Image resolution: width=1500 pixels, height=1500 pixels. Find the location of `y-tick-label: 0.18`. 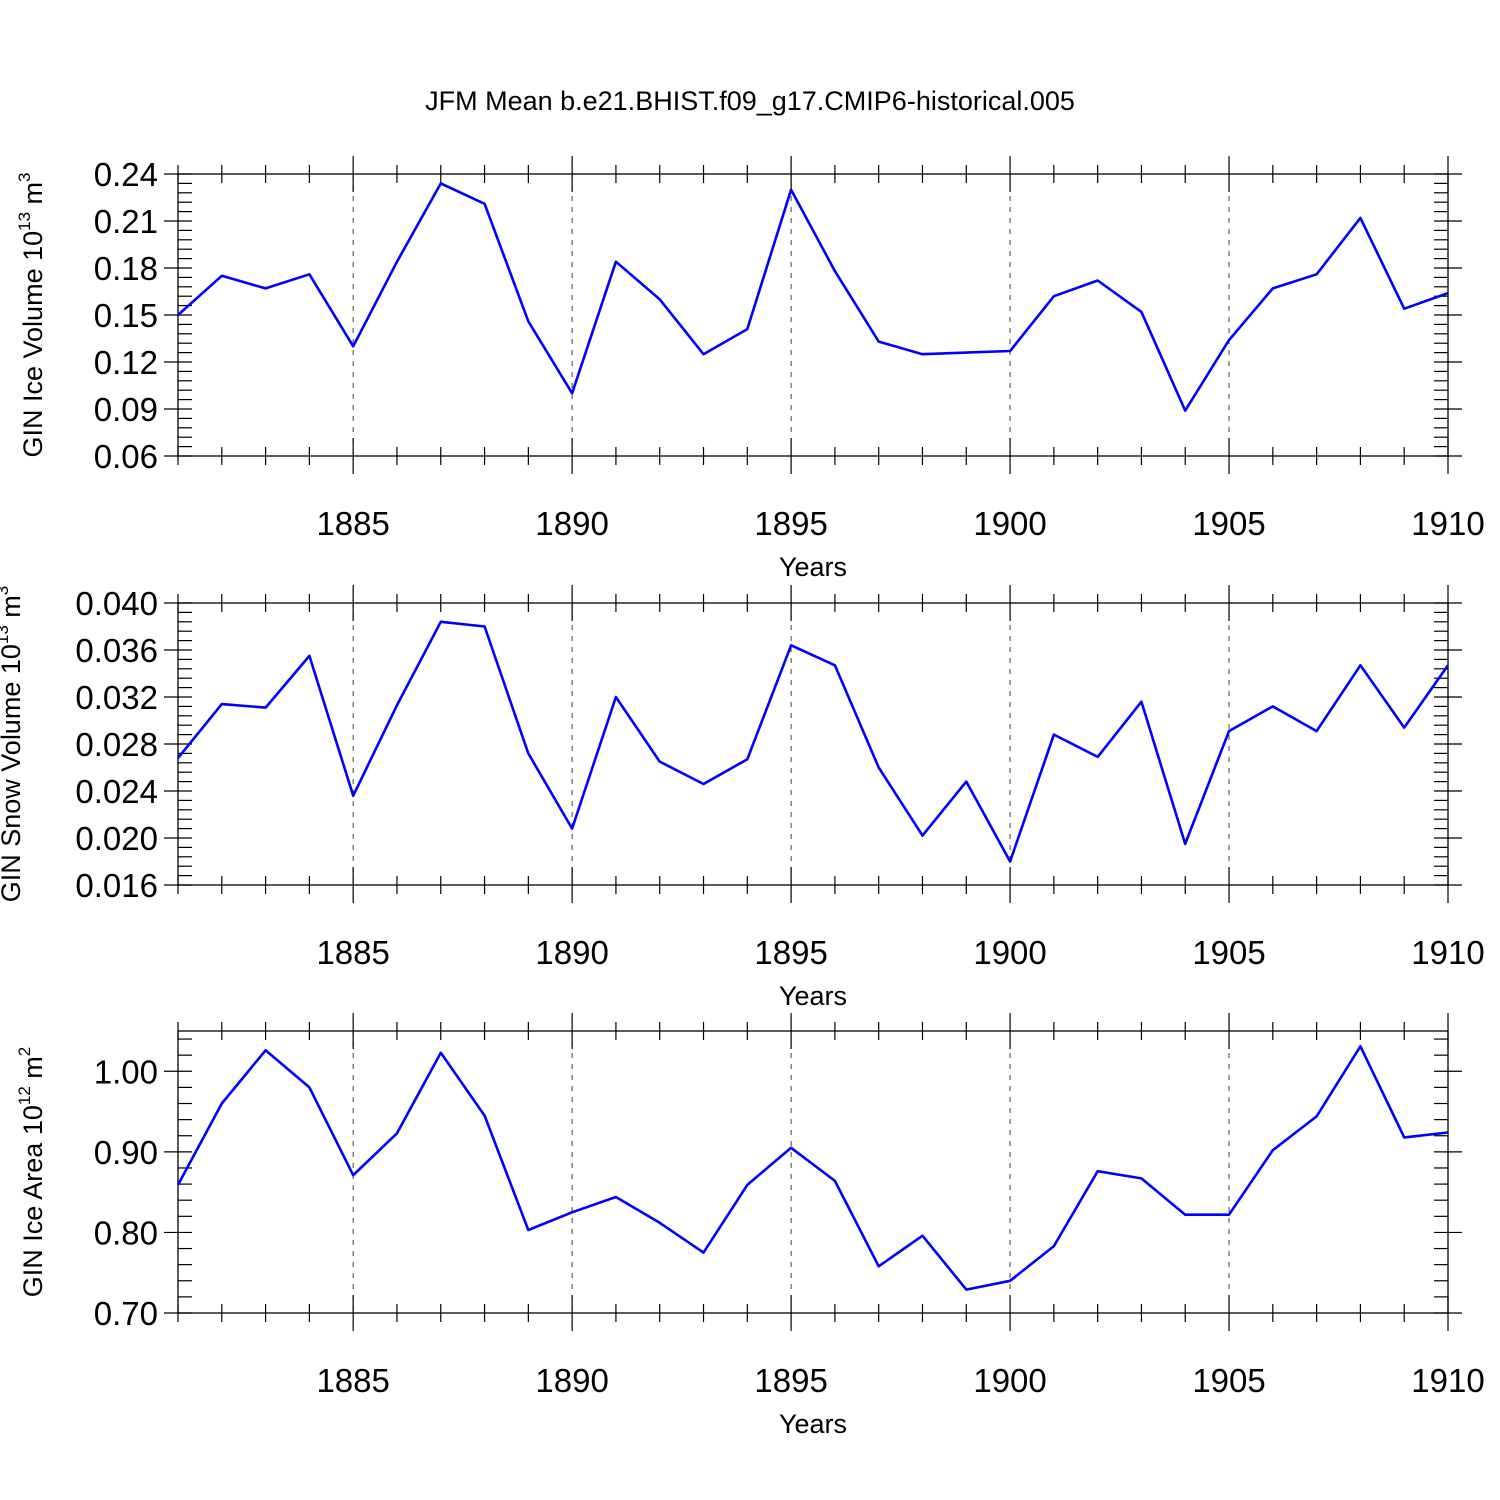

y-tick-label: 0.18 is located at coordinates (126, 268).